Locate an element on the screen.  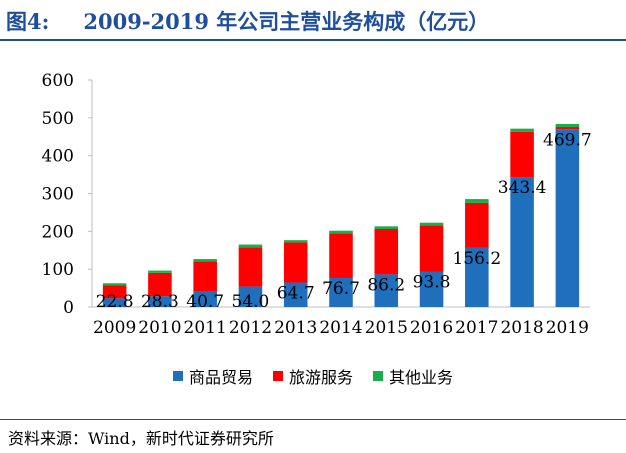
source-note: 资料来源：Wind，新时代证券研究所 is located at coordinates (141, 438).